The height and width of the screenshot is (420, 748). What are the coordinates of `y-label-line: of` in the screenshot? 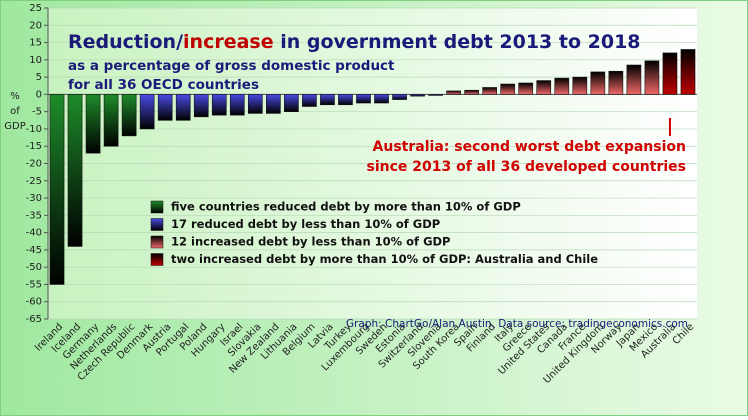 It's located at (15, 111).